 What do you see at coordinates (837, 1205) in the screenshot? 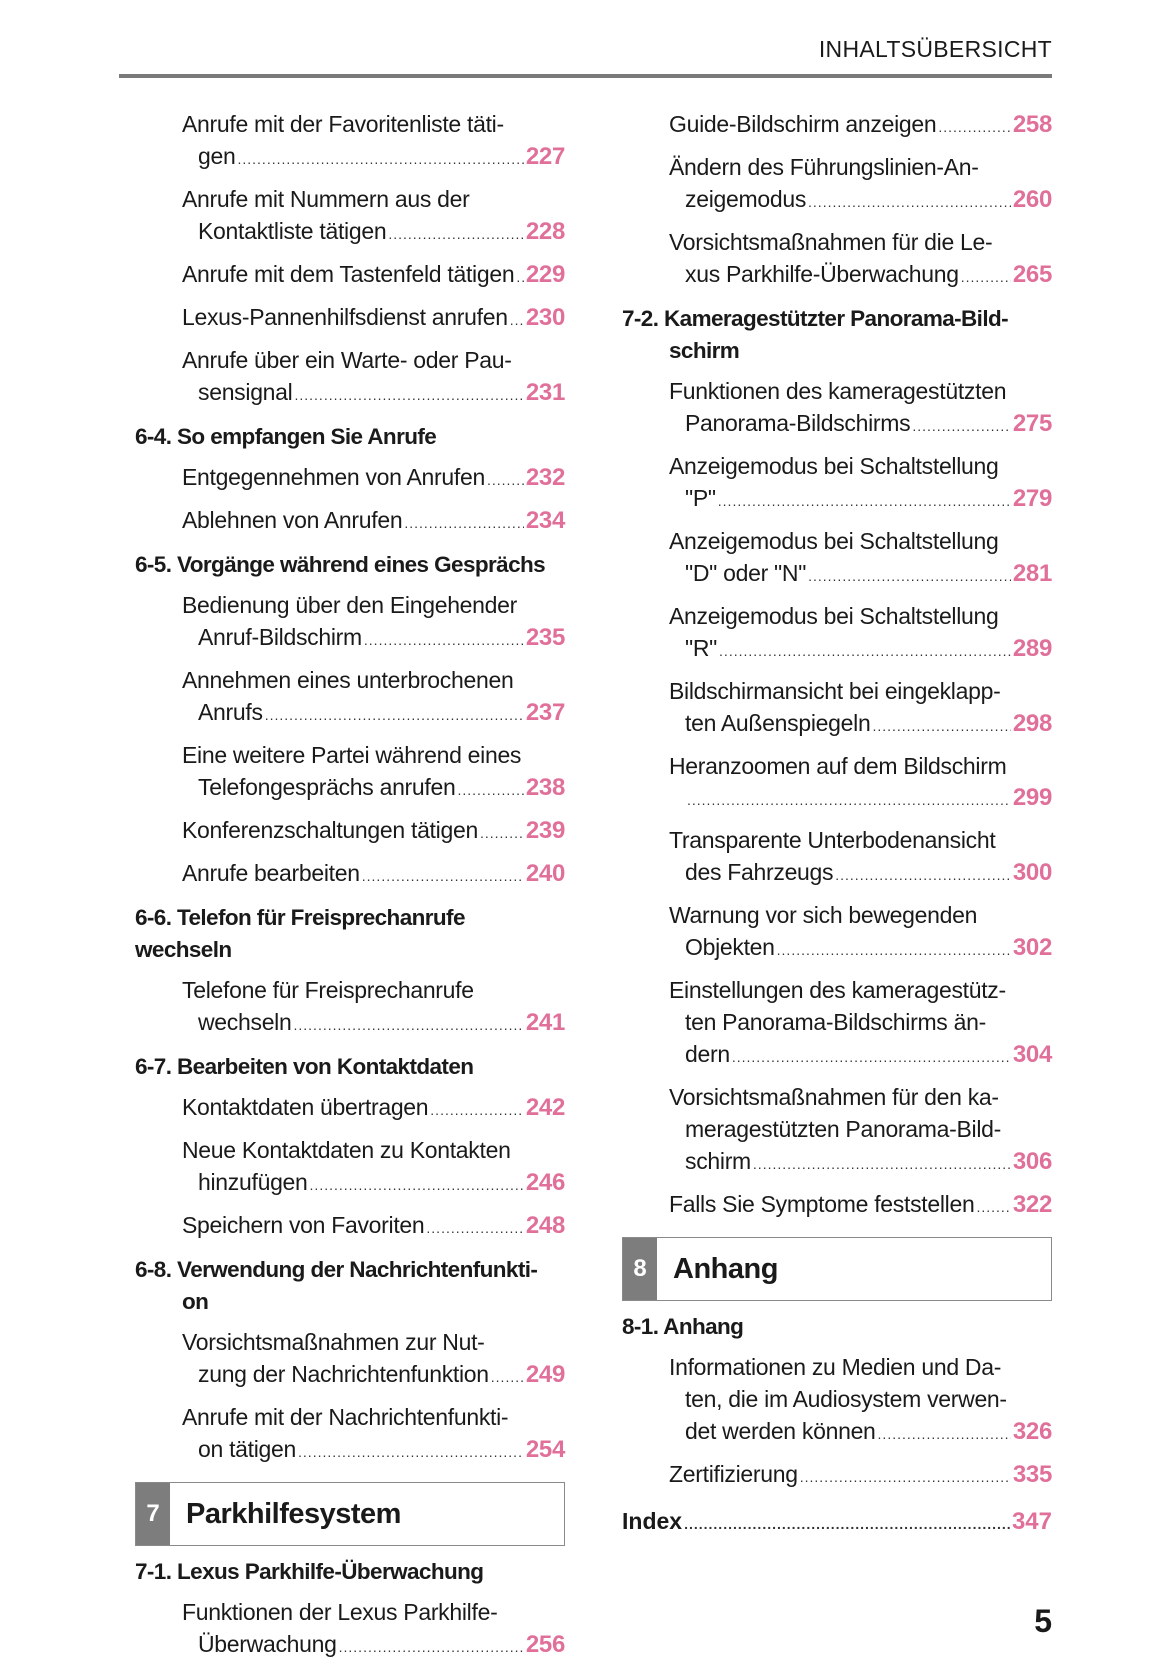
I see `toc-entry: Falls Sie Symptome feststellen 322` at bounding box center [837, 1205].